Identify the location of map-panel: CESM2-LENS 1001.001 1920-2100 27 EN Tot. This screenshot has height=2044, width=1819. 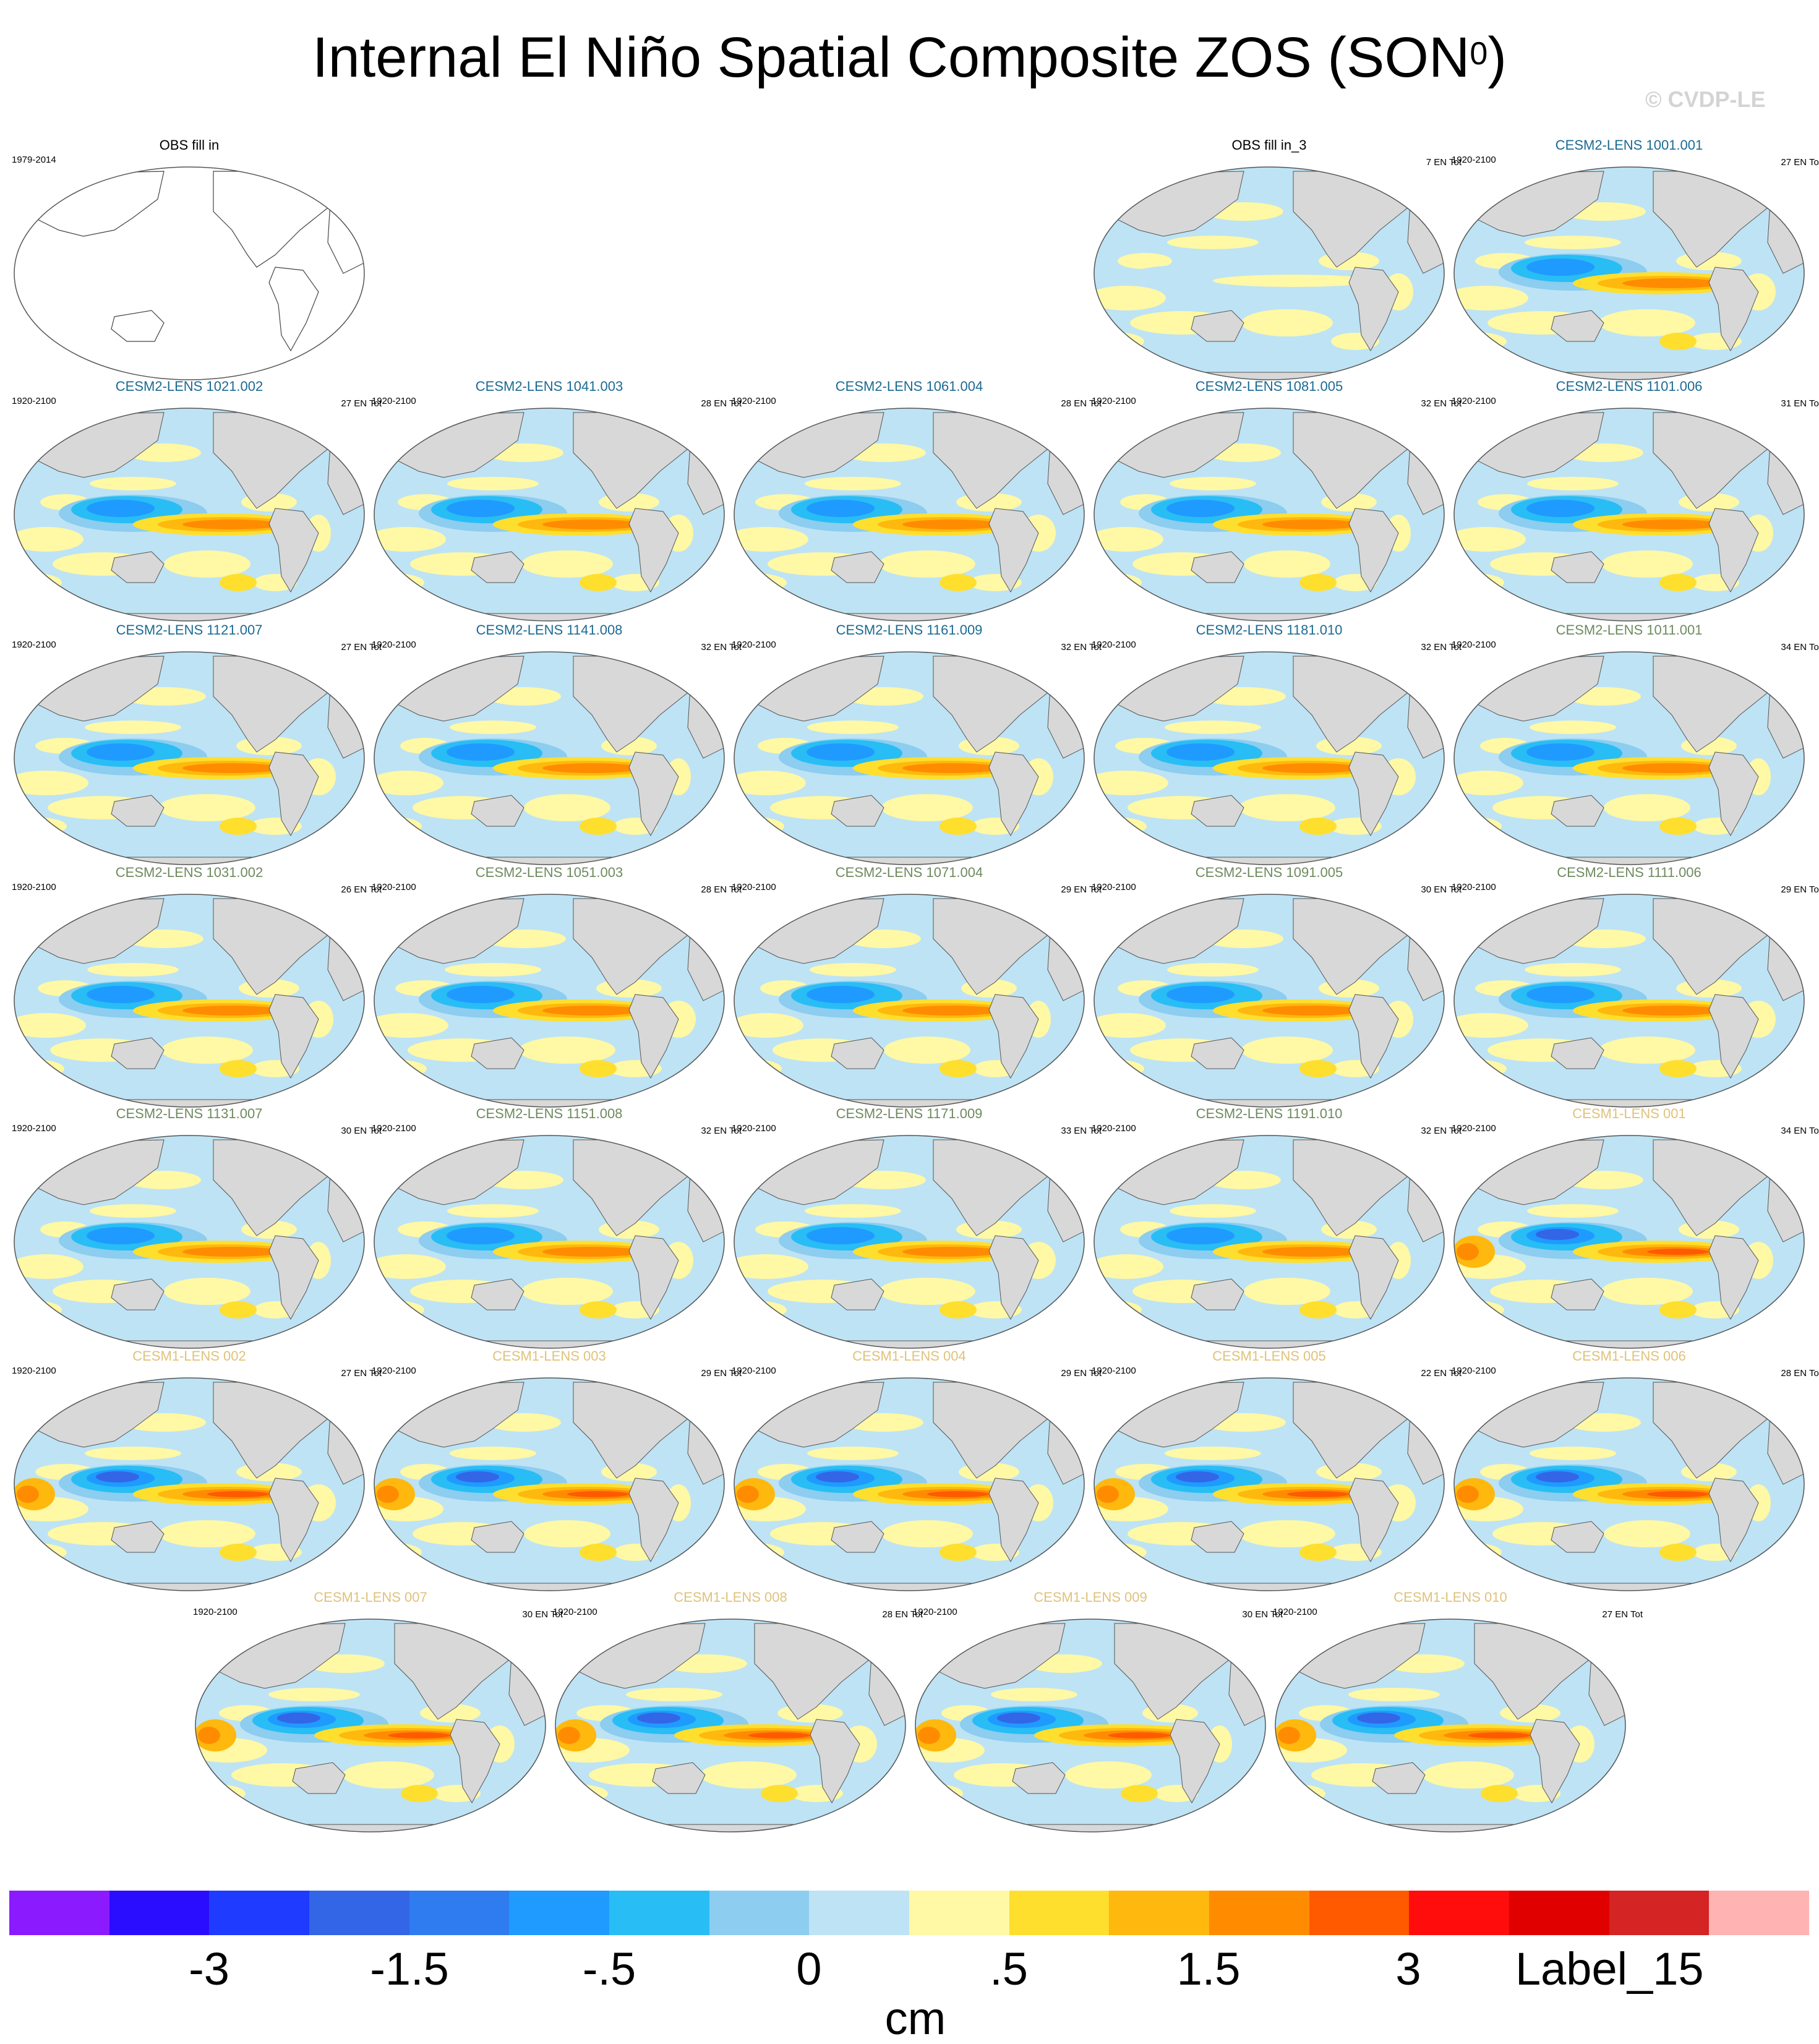
(1634, 260).